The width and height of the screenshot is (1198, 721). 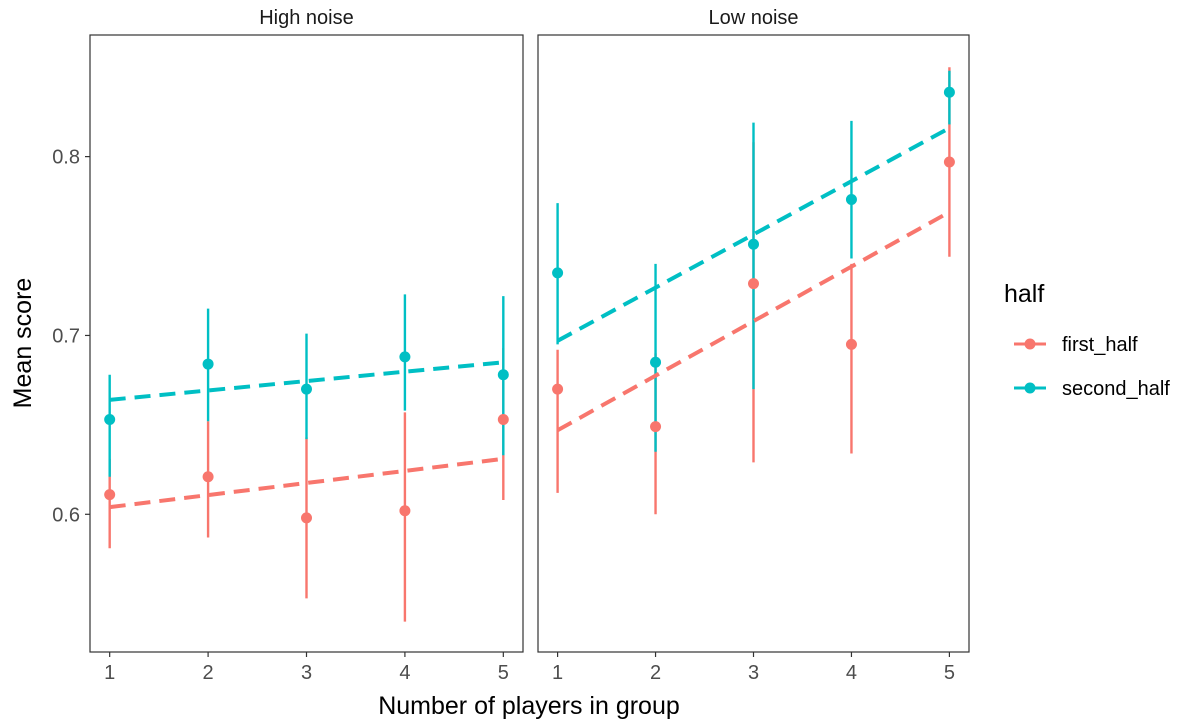 I want to click on x-axis-title: Number of players in group, so click(x=529, y=706).